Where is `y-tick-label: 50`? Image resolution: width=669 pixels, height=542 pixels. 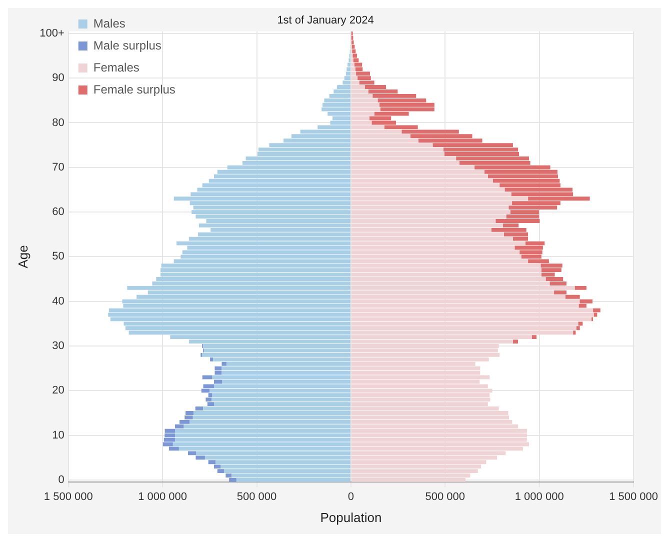
y-tick-label: 50 is located at coordinates (58, 256).